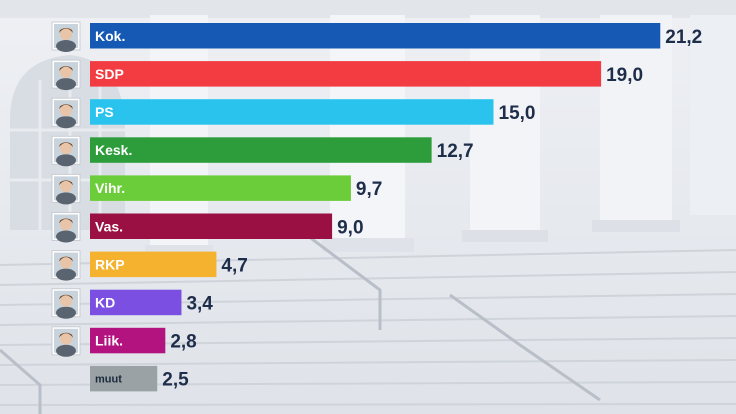 The width and height of the screenshot is (736, 414). I want to click on bar-row: PS 15,0, so click(293, 113).